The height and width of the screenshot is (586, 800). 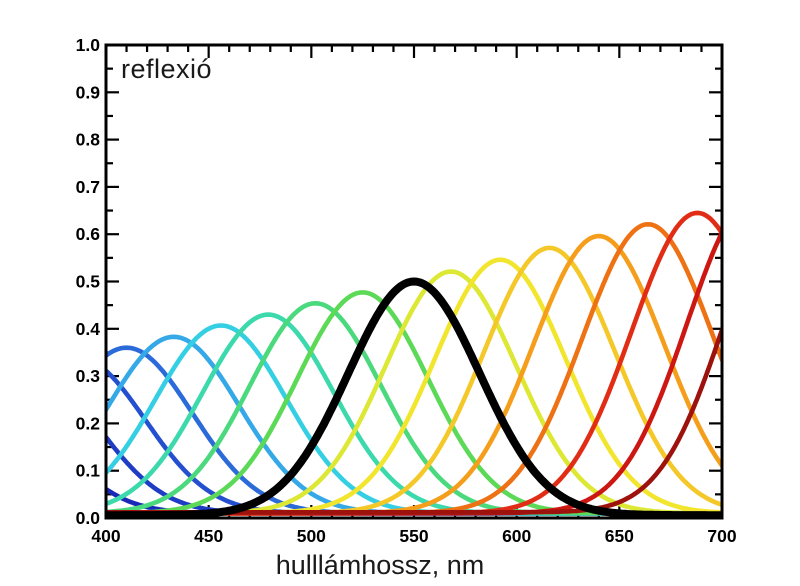 What do you see at coordinates (88, 376) in the screenshot?
I see `y-tick-label: 0.3` at bounding box center [88, 376].